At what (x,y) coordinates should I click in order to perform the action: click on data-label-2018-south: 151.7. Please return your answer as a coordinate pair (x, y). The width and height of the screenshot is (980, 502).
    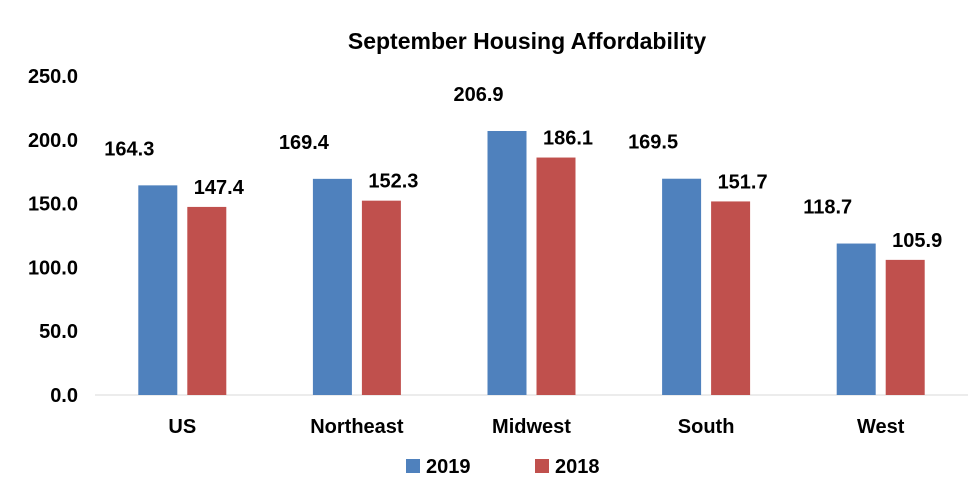
    Looking at the image, I should click on (743, 182).